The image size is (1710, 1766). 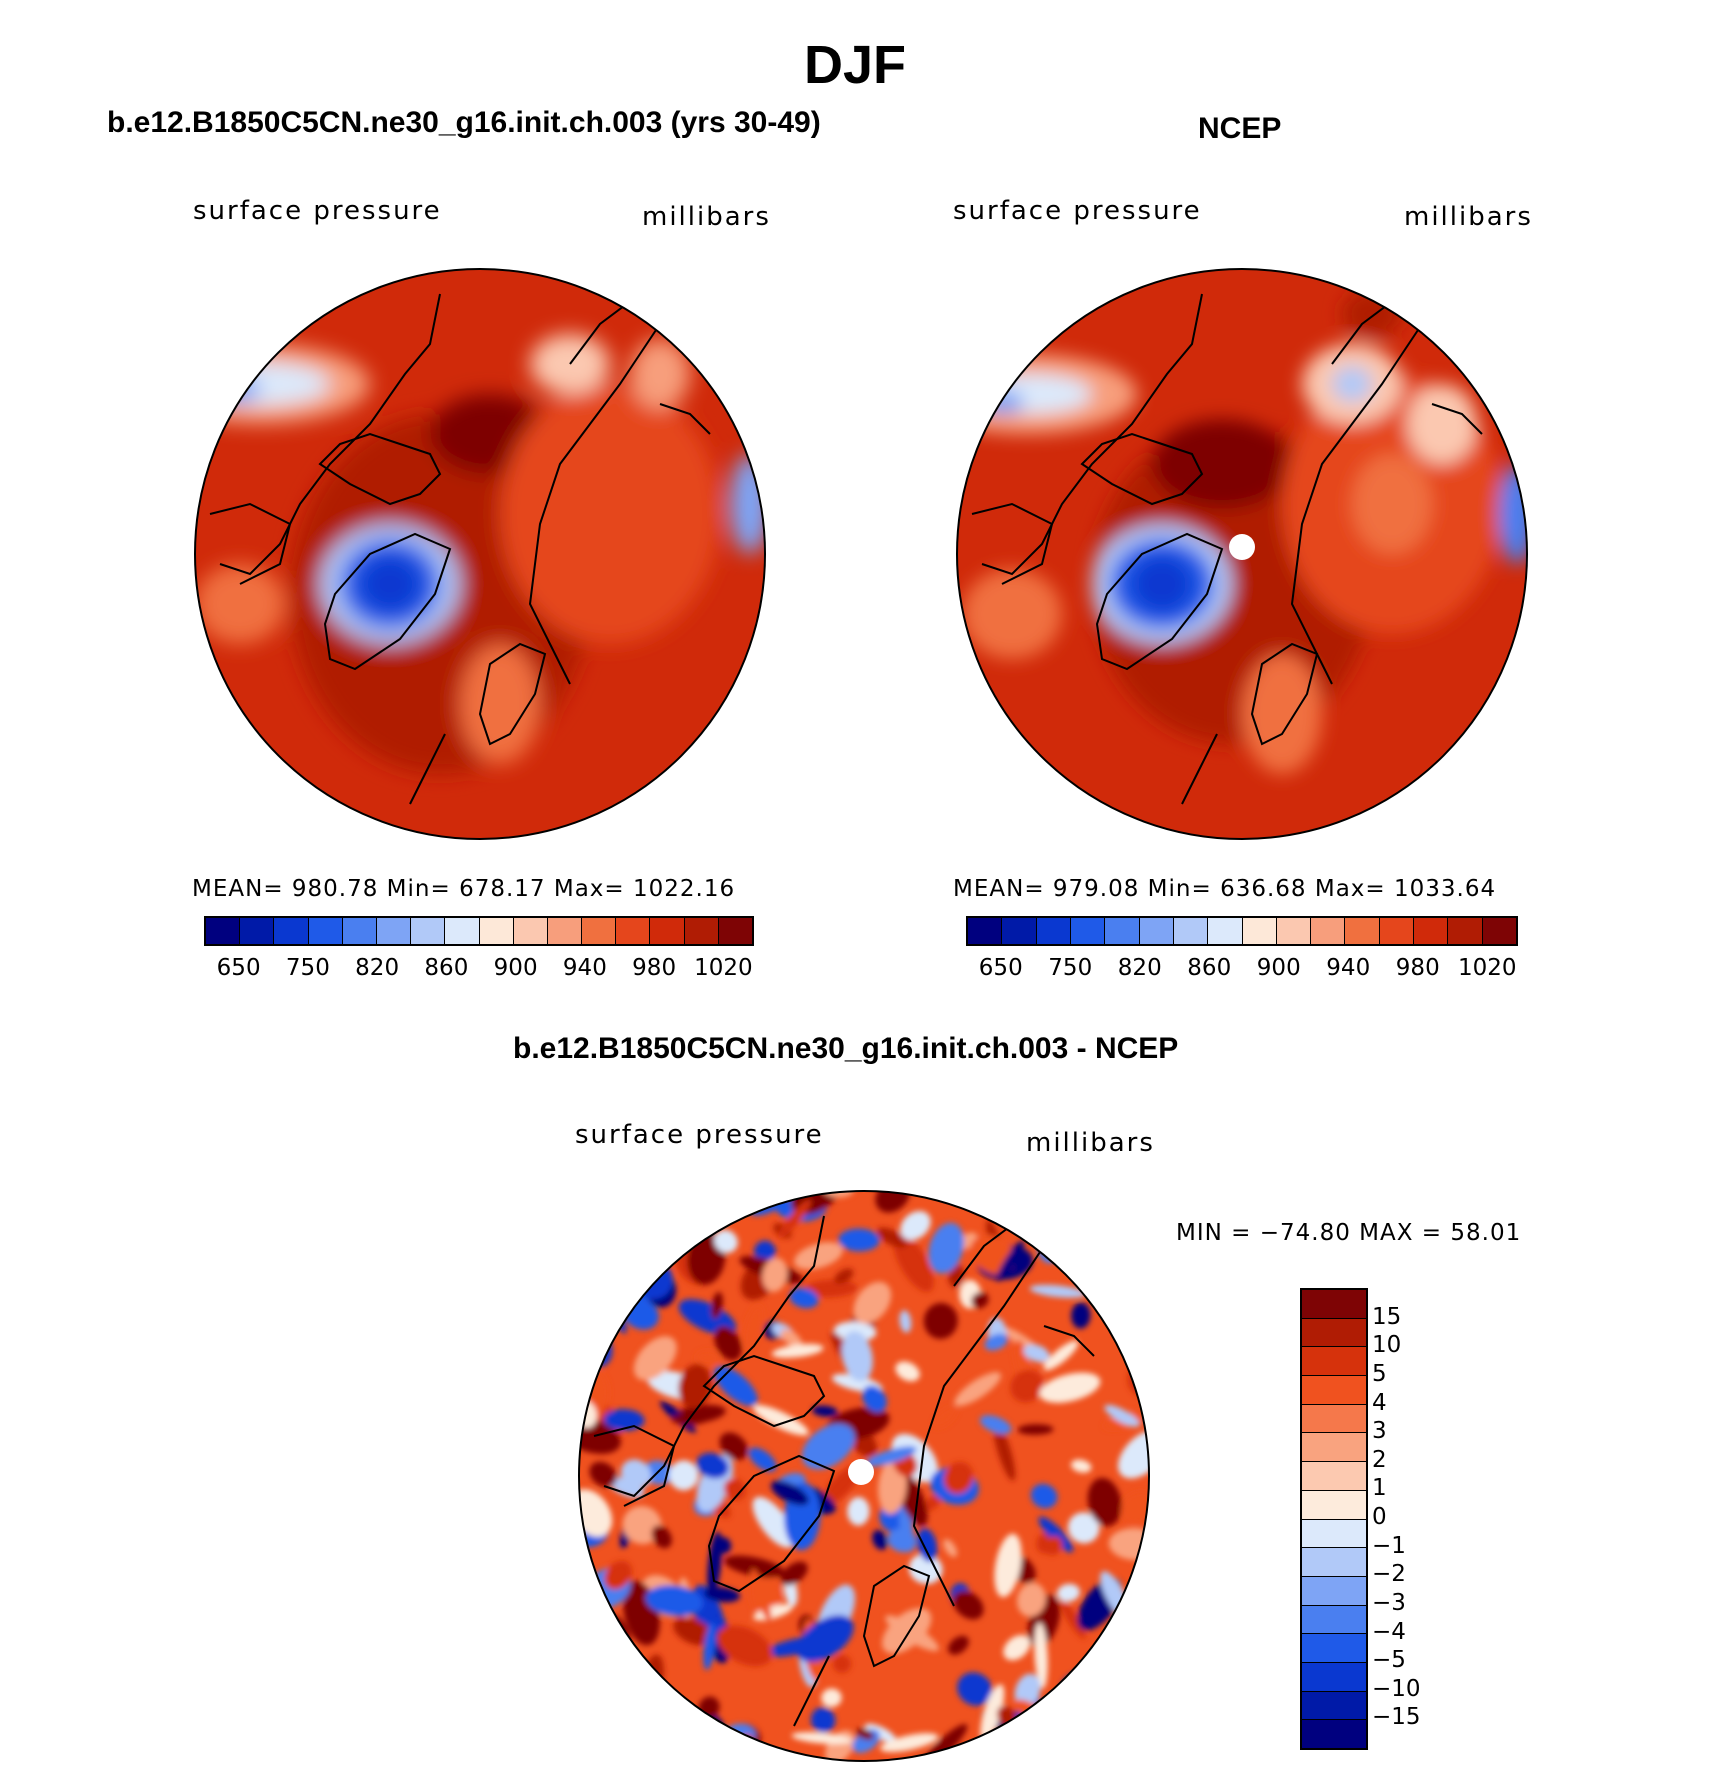 I want to click on panel-2-colorbar-ticks: 650 750 820 860 900 940 980 1020, so click(x=1244, y=970).